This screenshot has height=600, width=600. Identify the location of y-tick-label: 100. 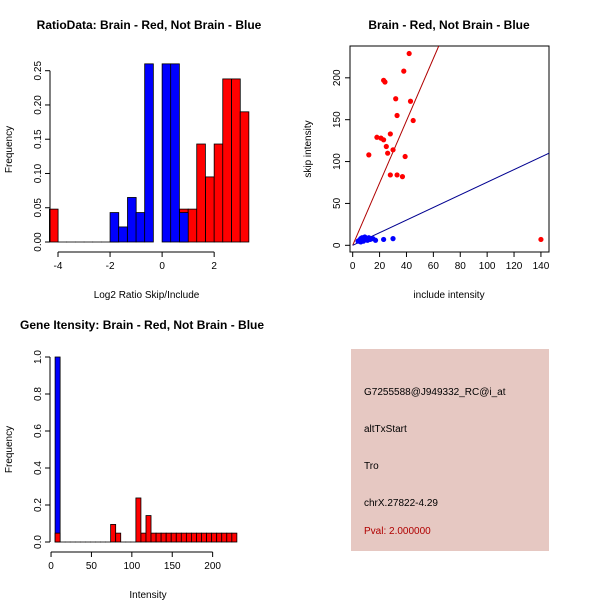
(337, 161).